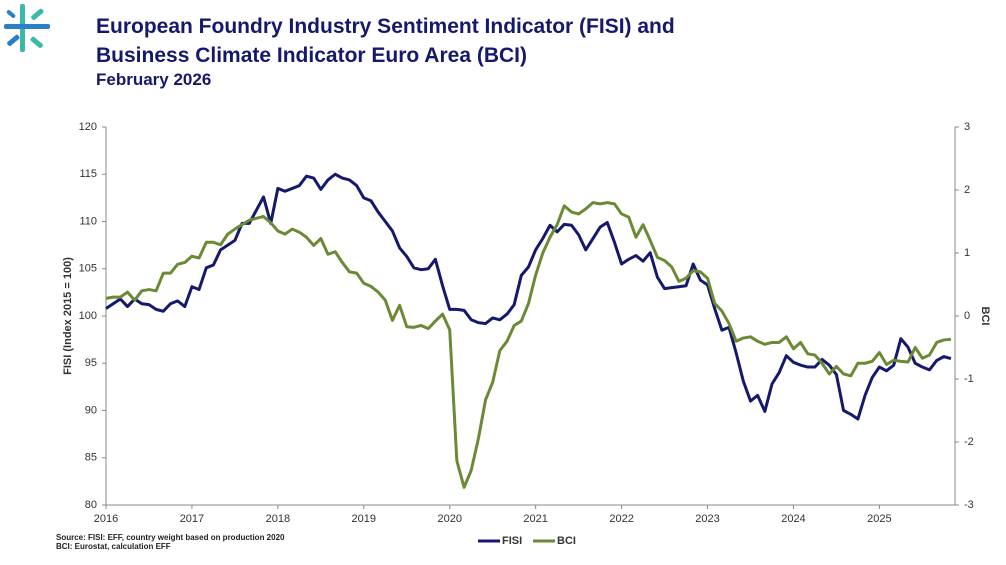 The height and width of the screenshot is (565, 1006). Describe the element at coordinates (969, 442) in the screenshot. I see `y2-tick-label: -2` at that location.